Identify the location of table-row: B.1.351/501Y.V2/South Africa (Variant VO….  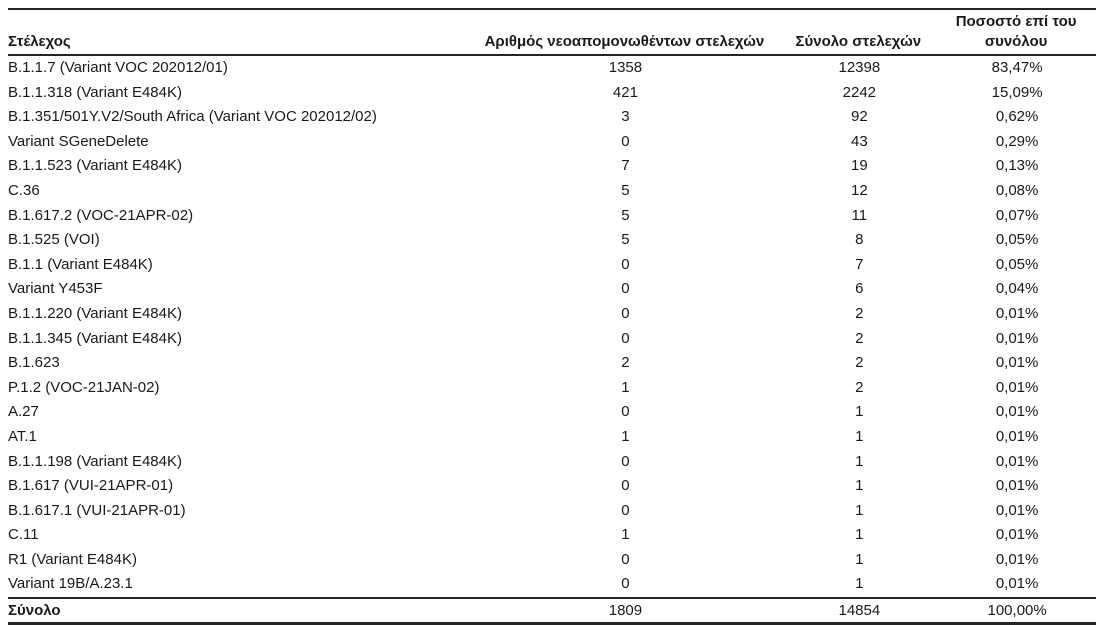
(552, 117).